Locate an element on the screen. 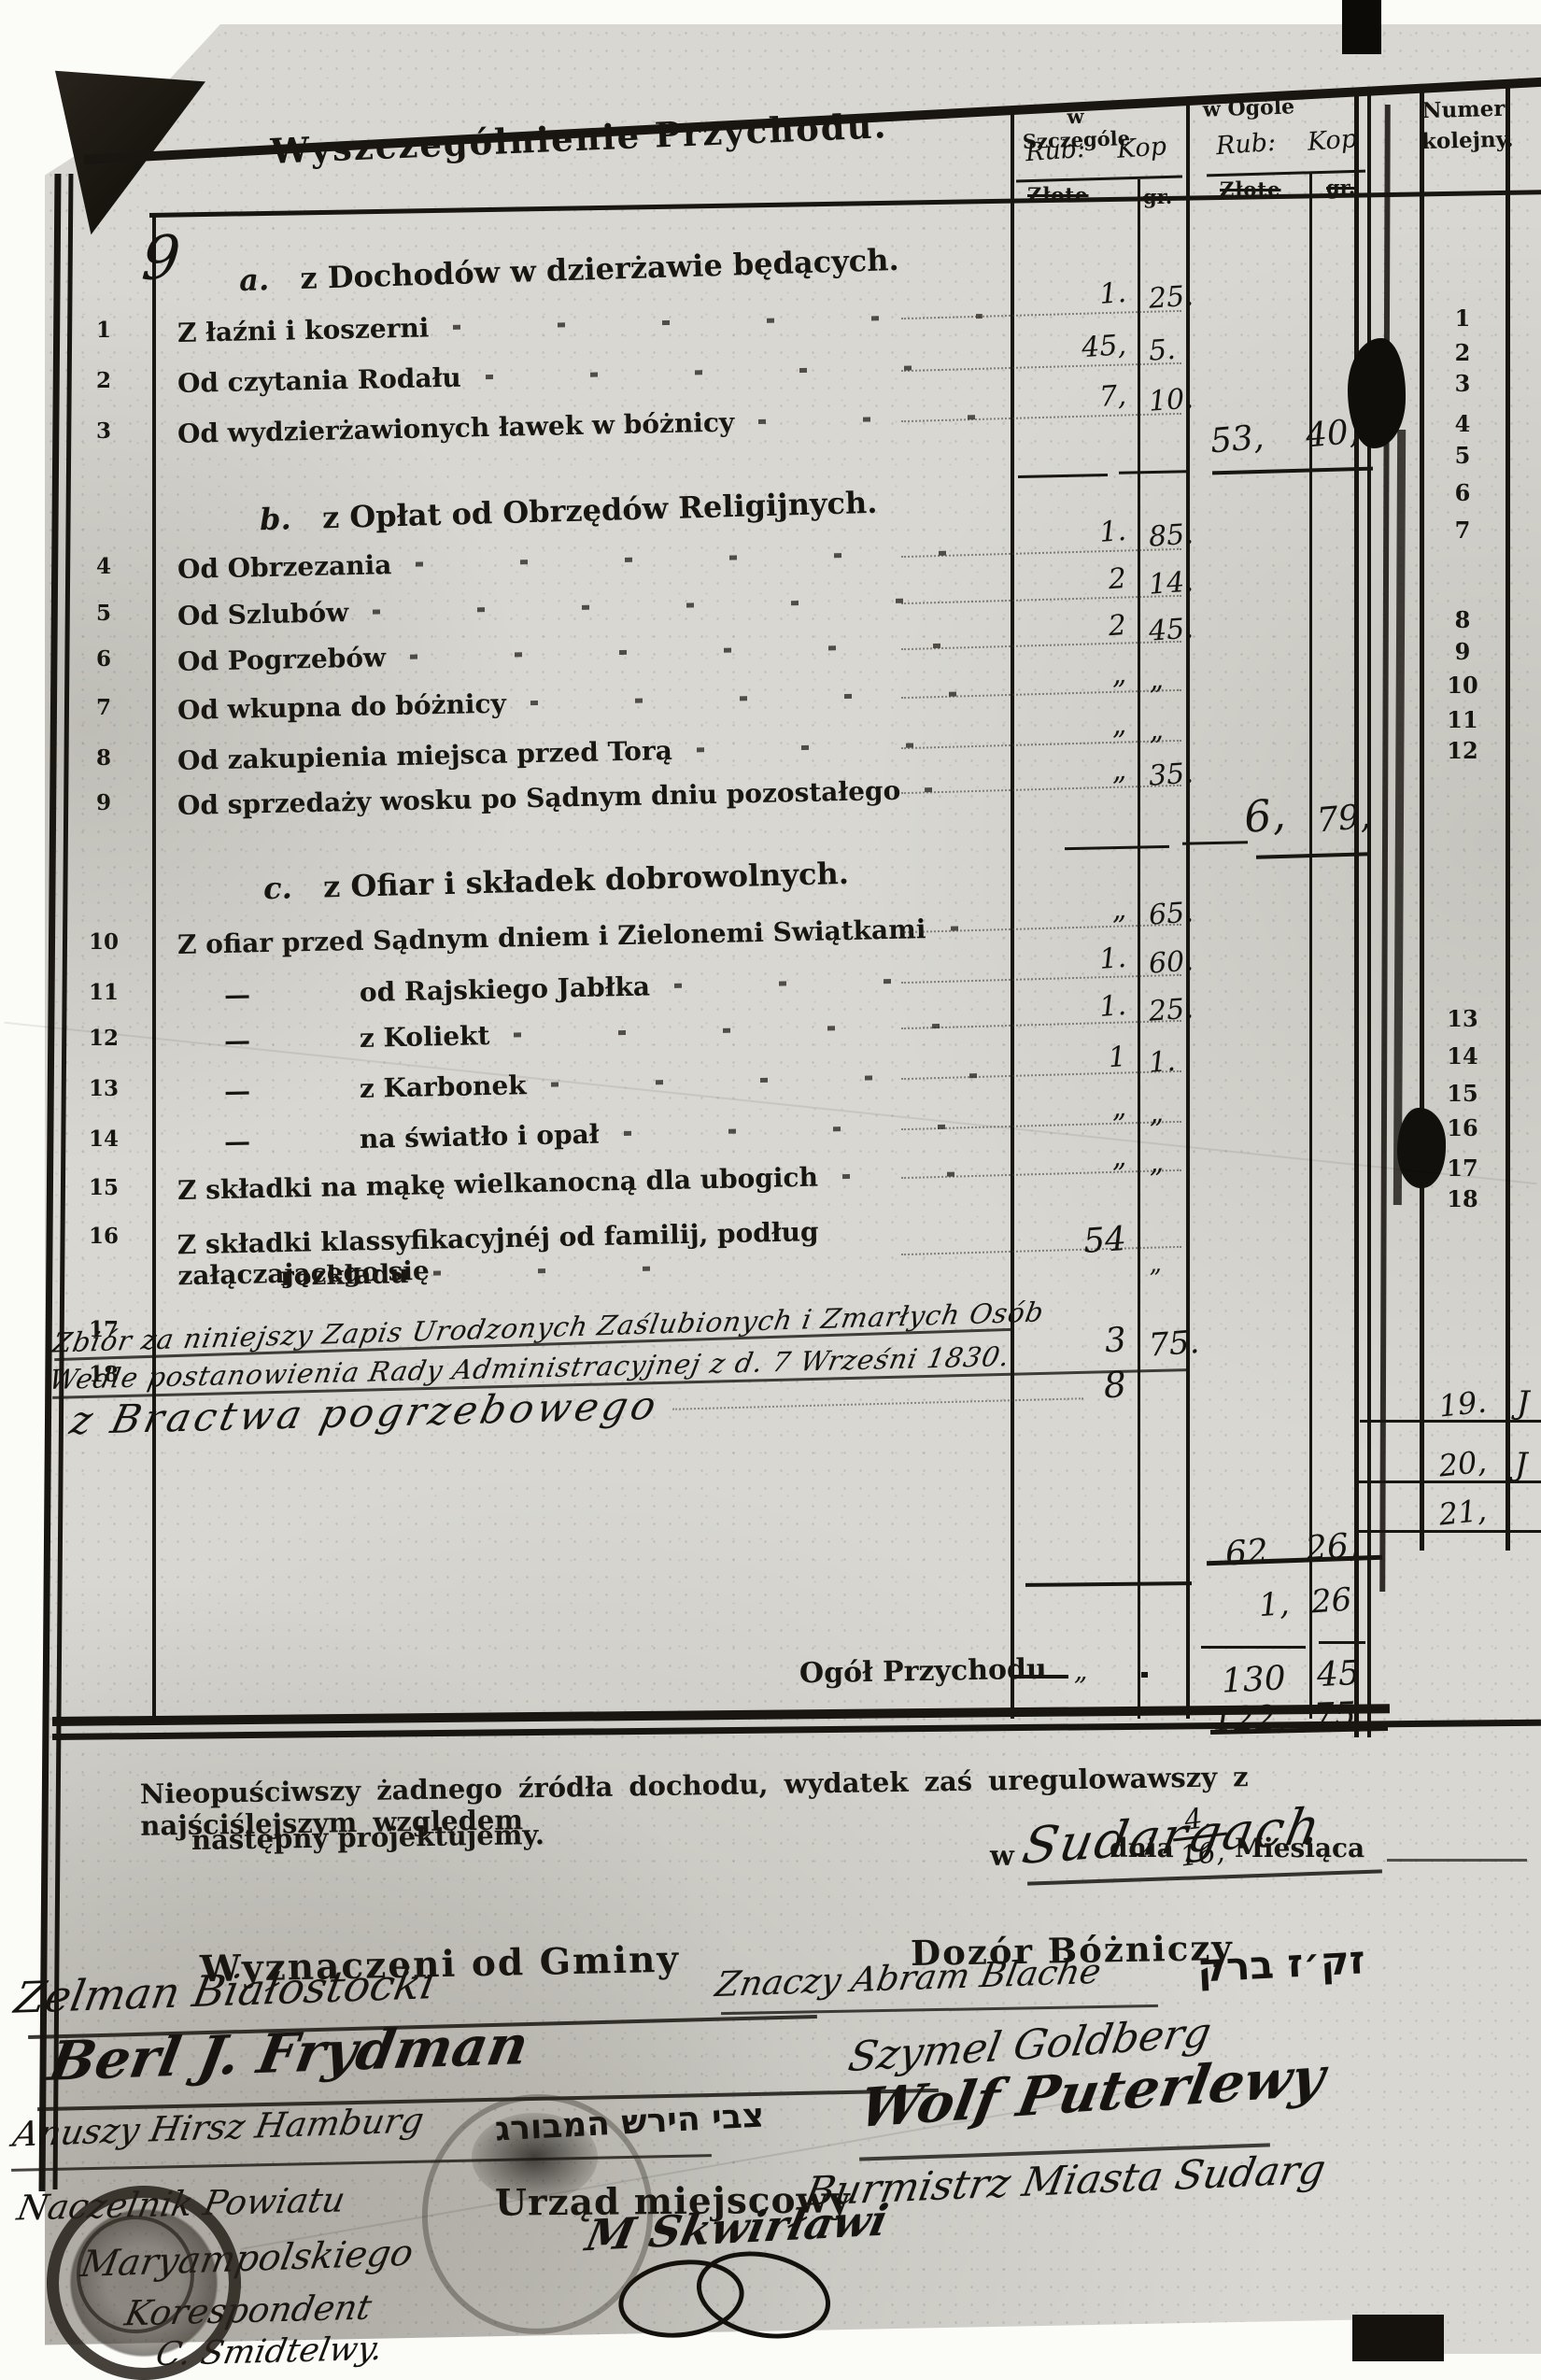 The height and width of the screenshot is (2380, 1541). value-kop: 14. is located at coordinates (1171, 583).